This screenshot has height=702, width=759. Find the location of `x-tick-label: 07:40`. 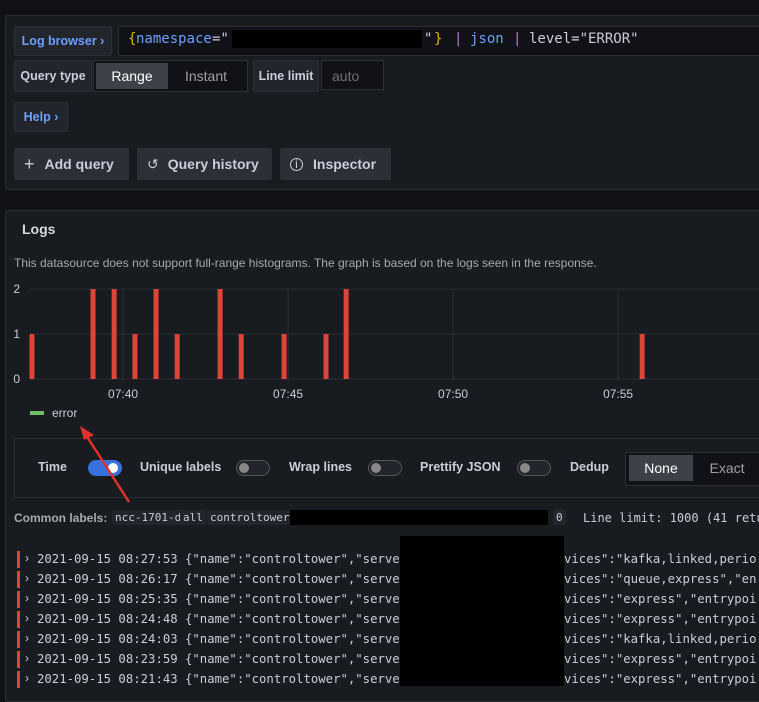

x-tick-label: 07:40 is located at coordinates (123, 394).